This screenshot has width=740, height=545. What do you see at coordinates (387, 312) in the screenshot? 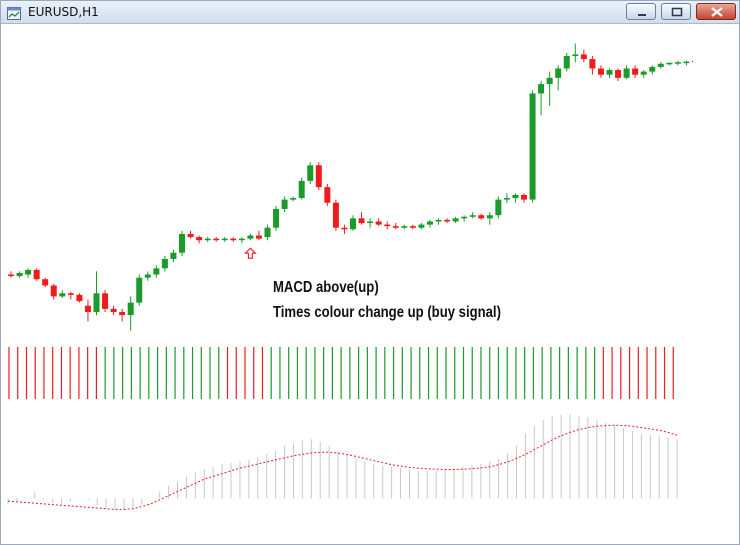
I see `annotation-buy-signal: Times colour change up (buy signal)` at bounding box center [387, 312].